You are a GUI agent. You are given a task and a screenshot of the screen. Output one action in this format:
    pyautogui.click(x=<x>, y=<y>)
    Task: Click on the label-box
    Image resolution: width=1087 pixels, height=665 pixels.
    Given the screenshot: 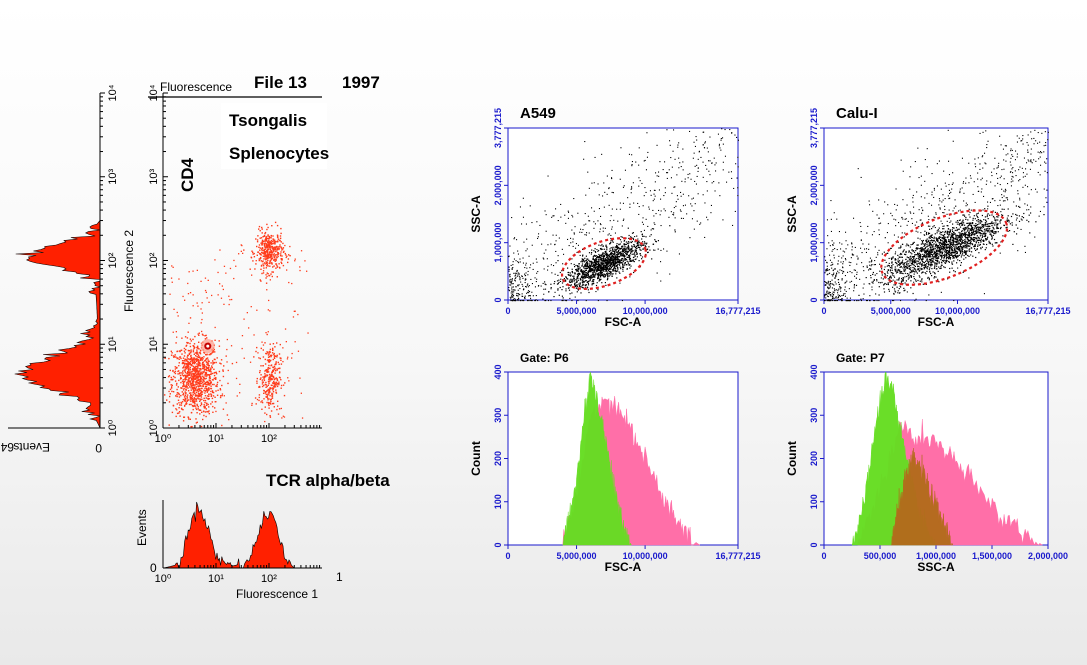 What is the action you would take?
    pyautogui.click(x=274, y=136)
    